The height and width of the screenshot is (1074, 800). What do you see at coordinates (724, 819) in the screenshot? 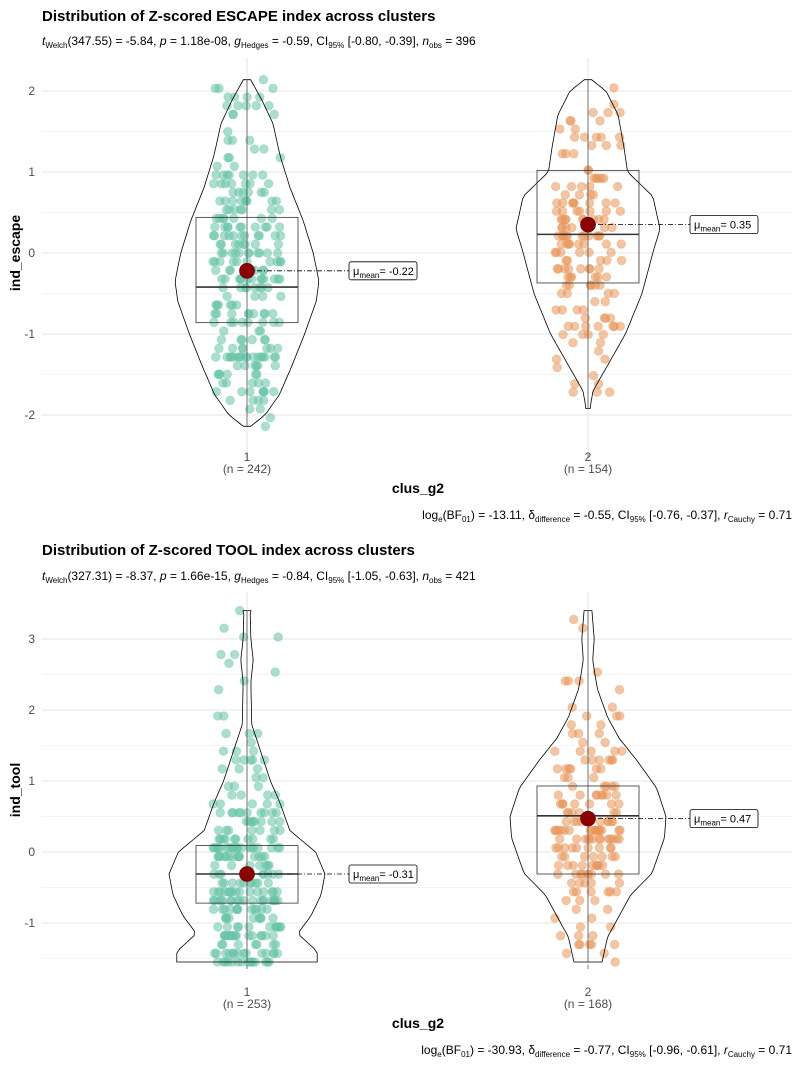
I see `mean-label-box` at bounding box center [724, 819].